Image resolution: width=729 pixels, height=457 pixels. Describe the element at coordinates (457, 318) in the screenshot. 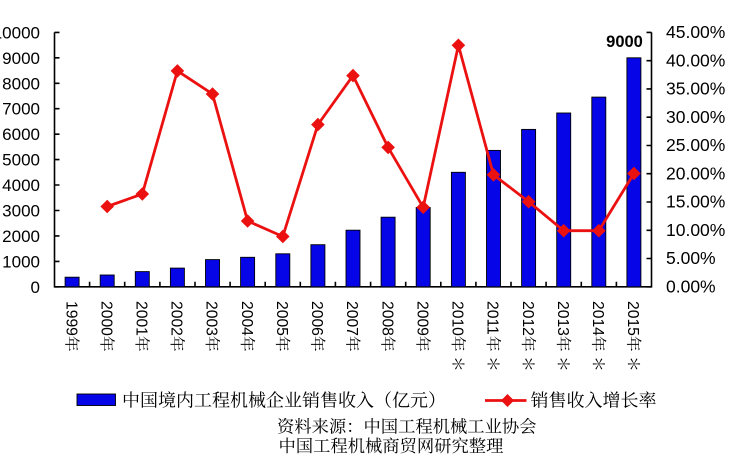

I see `svg-text: 2010` at that location.